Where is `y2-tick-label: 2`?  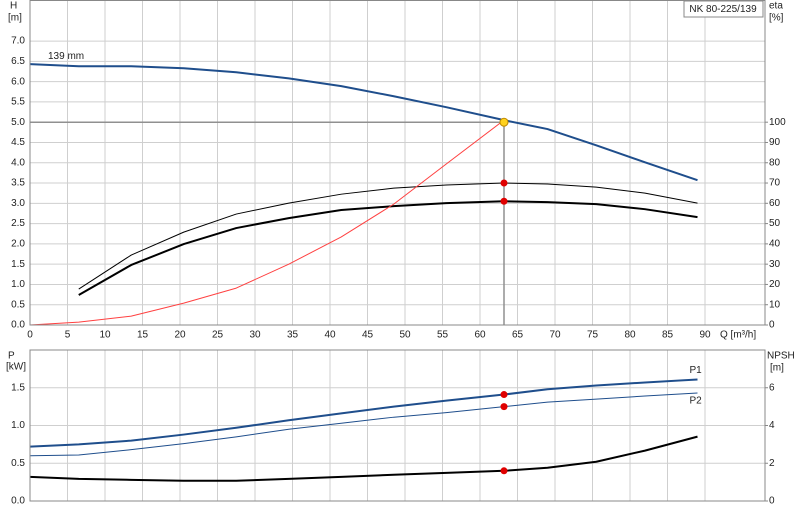
y2-tick-label: 2 is located at coordinates (772, 463).